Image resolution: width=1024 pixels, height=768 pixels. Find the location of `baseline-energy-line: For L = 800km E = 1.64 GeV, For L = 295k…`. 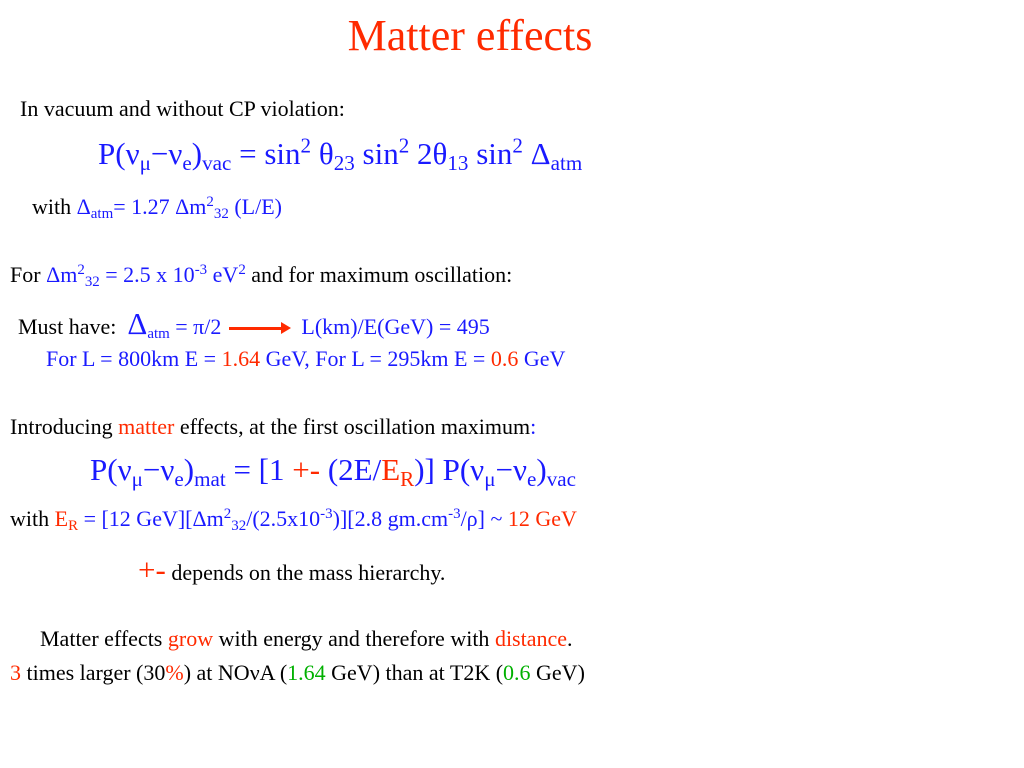

baseline-energy-line: For L = 800km E = 1.64 GeV, For L = 295k… is located at coordinates (306, 358).